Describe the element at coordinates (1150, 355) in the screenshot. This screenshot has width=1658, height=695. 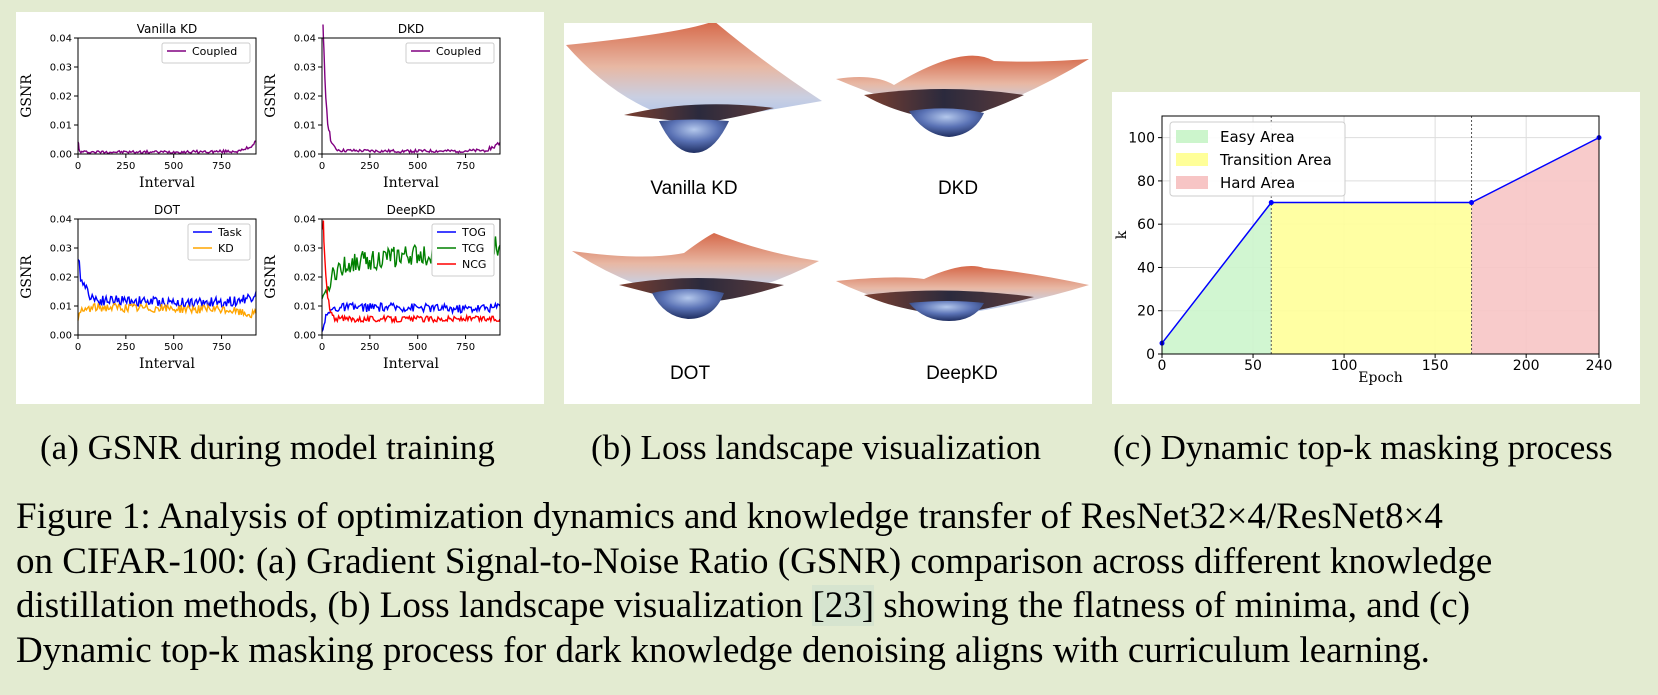
I see `y-tick-label: 0` at that location.